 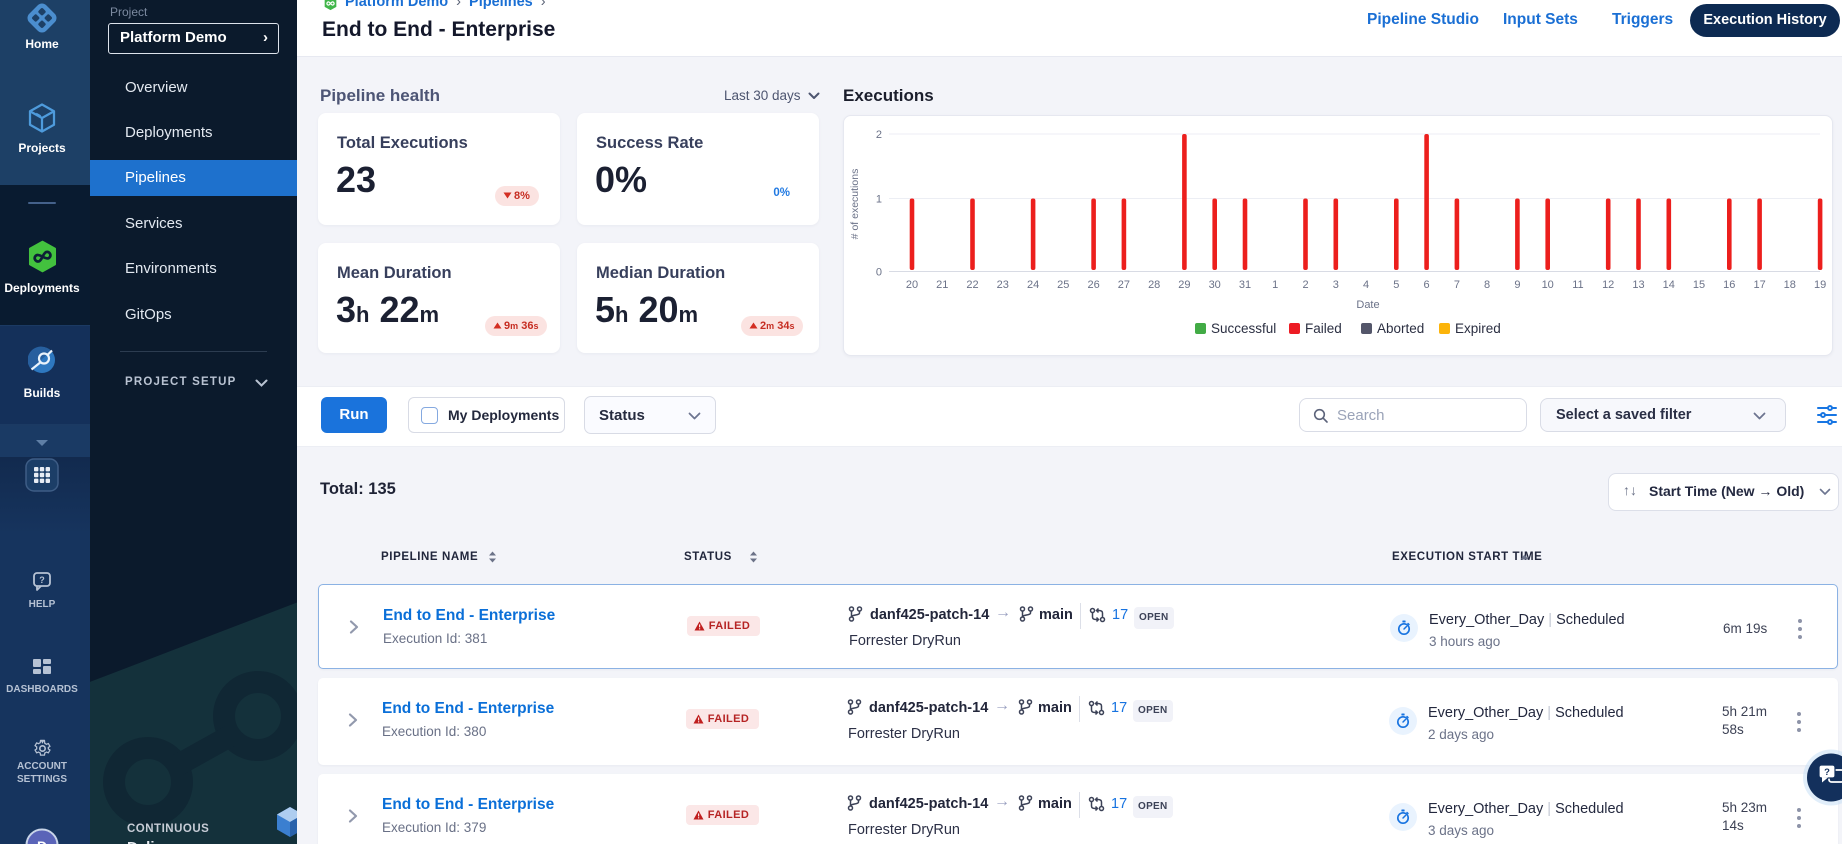 What do you see at coordinates (912, 285) in the screenshot?
I see `svg-text: 20` at bounding box center [912, 285].